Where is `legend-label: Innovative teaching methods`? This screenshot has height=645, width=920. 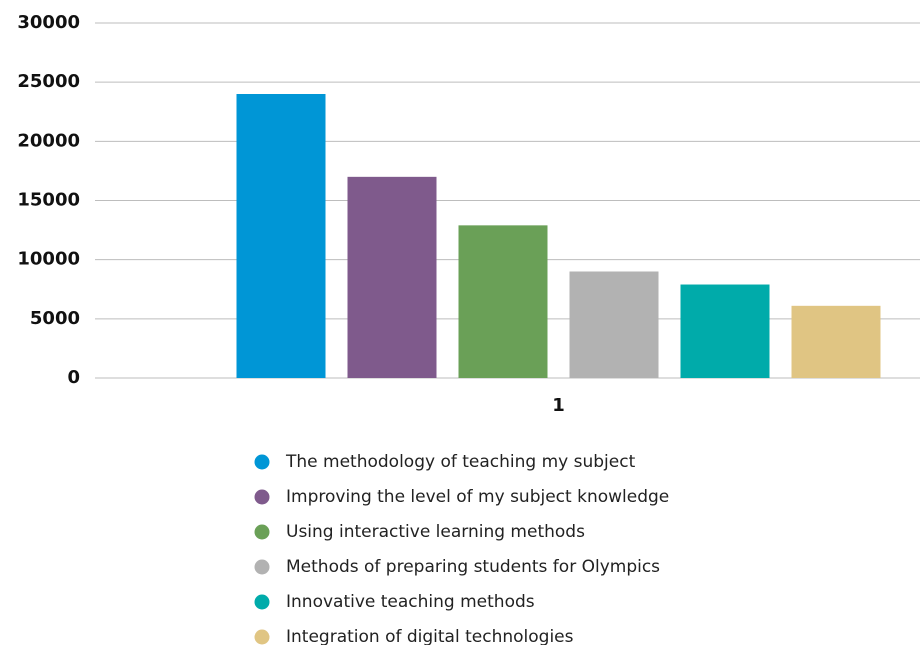 legend-label: Innovative teaching methods is located at coordinates (410, 602).